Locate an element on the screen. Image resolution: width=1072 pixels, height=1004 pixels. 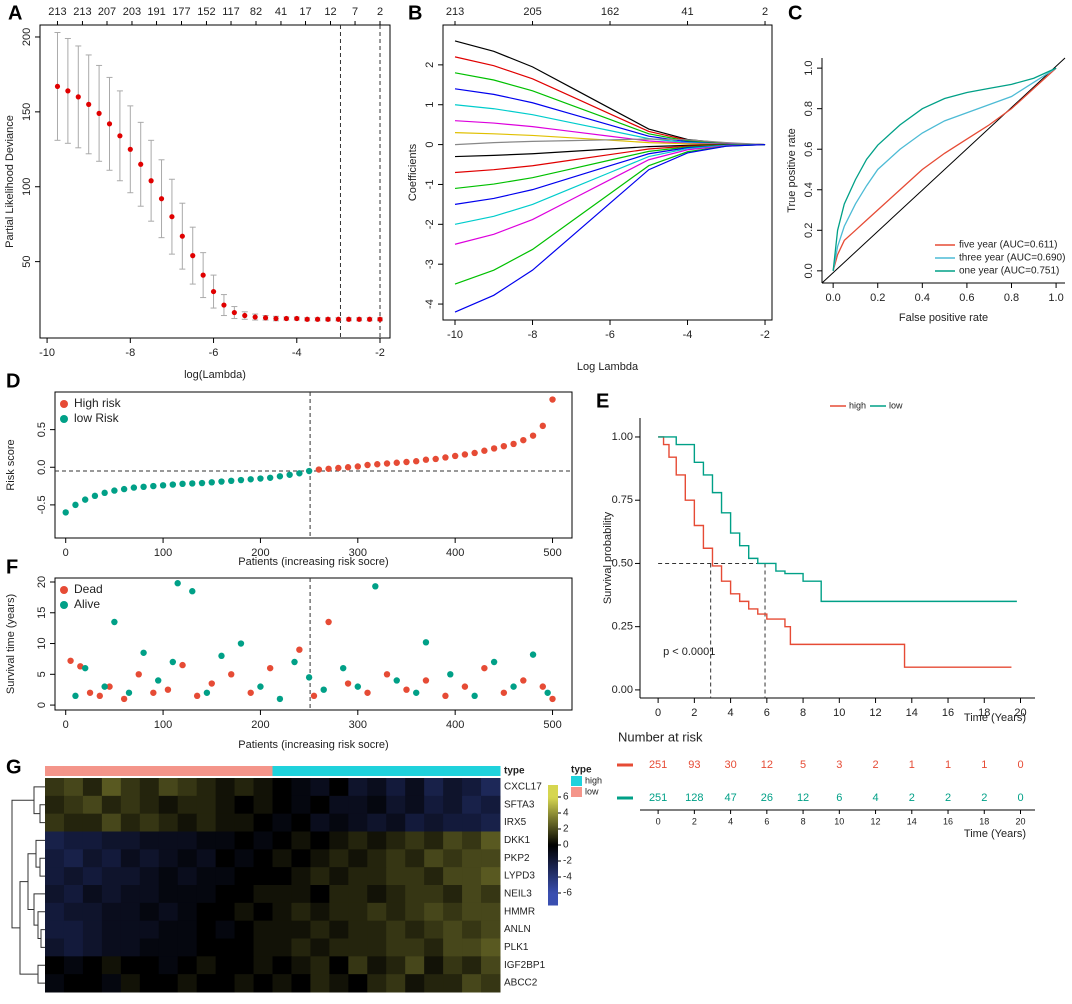
x-tick-label: 4 is located at coordinates (731, 713).